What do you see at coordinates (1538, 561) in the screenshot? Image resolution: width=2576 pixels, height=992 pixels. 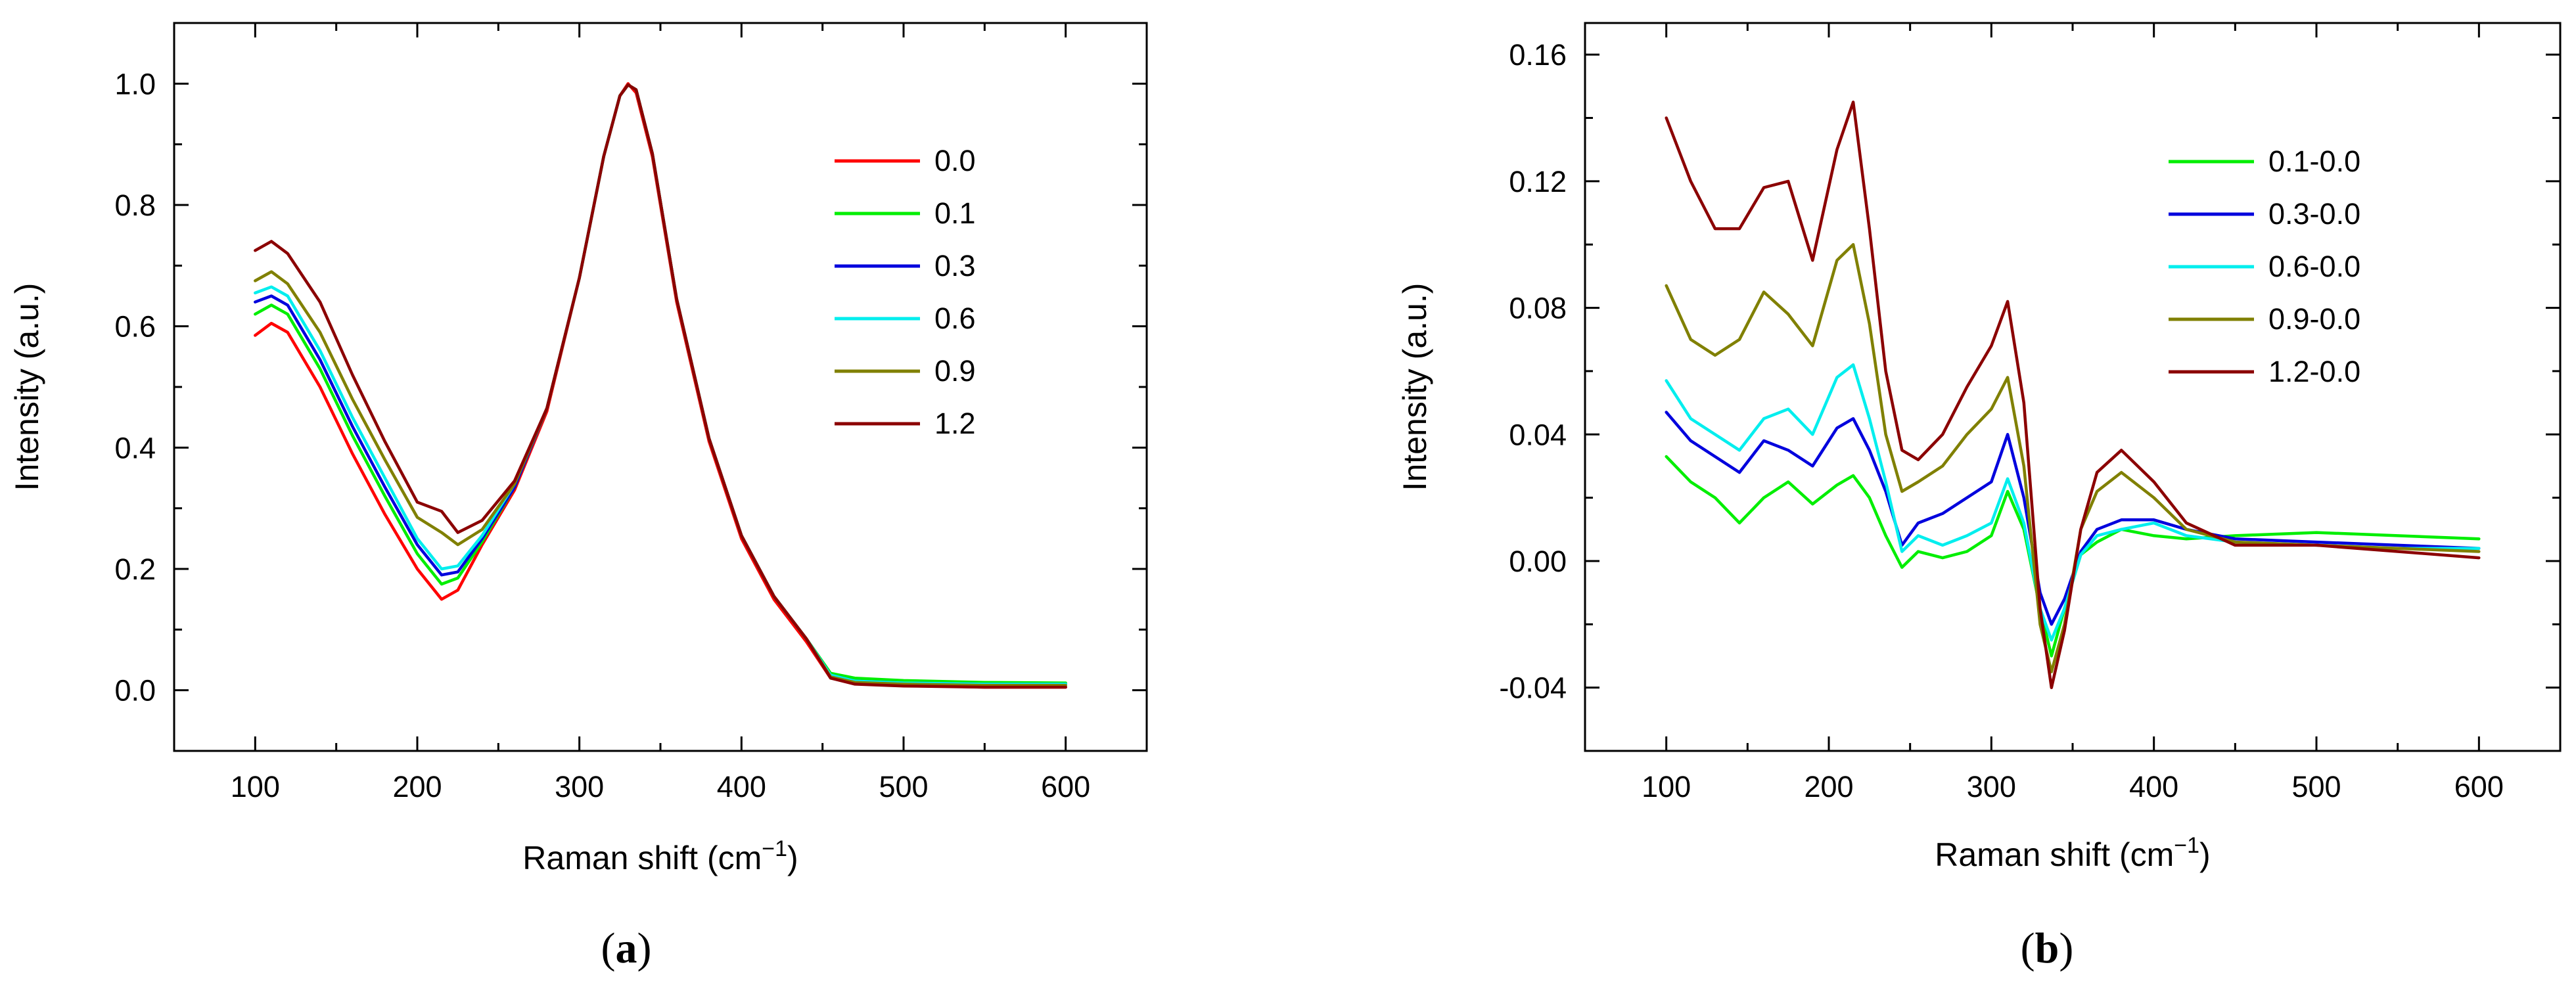 I see `y-tick-label: 0.00` at bounding box center [1538, 561].